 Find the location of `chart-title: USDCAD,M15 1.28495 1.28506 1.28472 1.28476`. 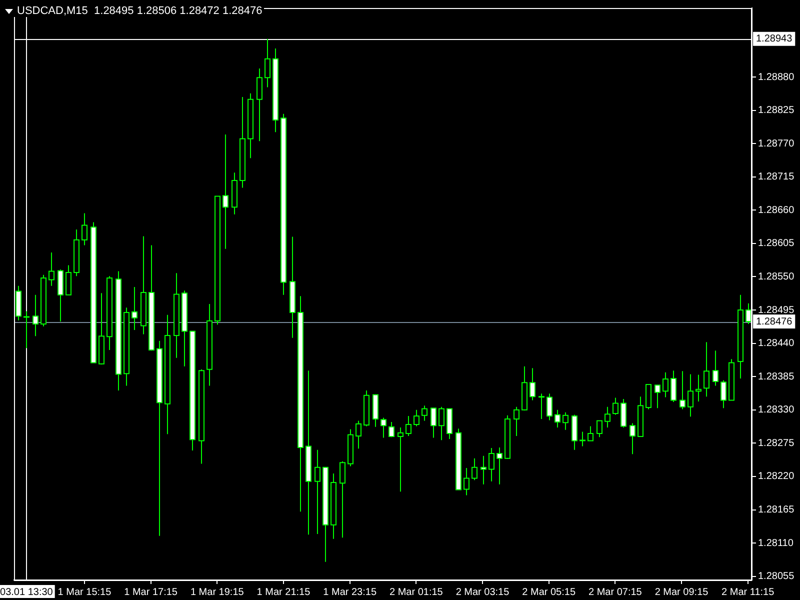

chart-title: USDCAD,M15 1.28495 1.28506 1.28472 1.28476 is located at coordinates (139, 11).